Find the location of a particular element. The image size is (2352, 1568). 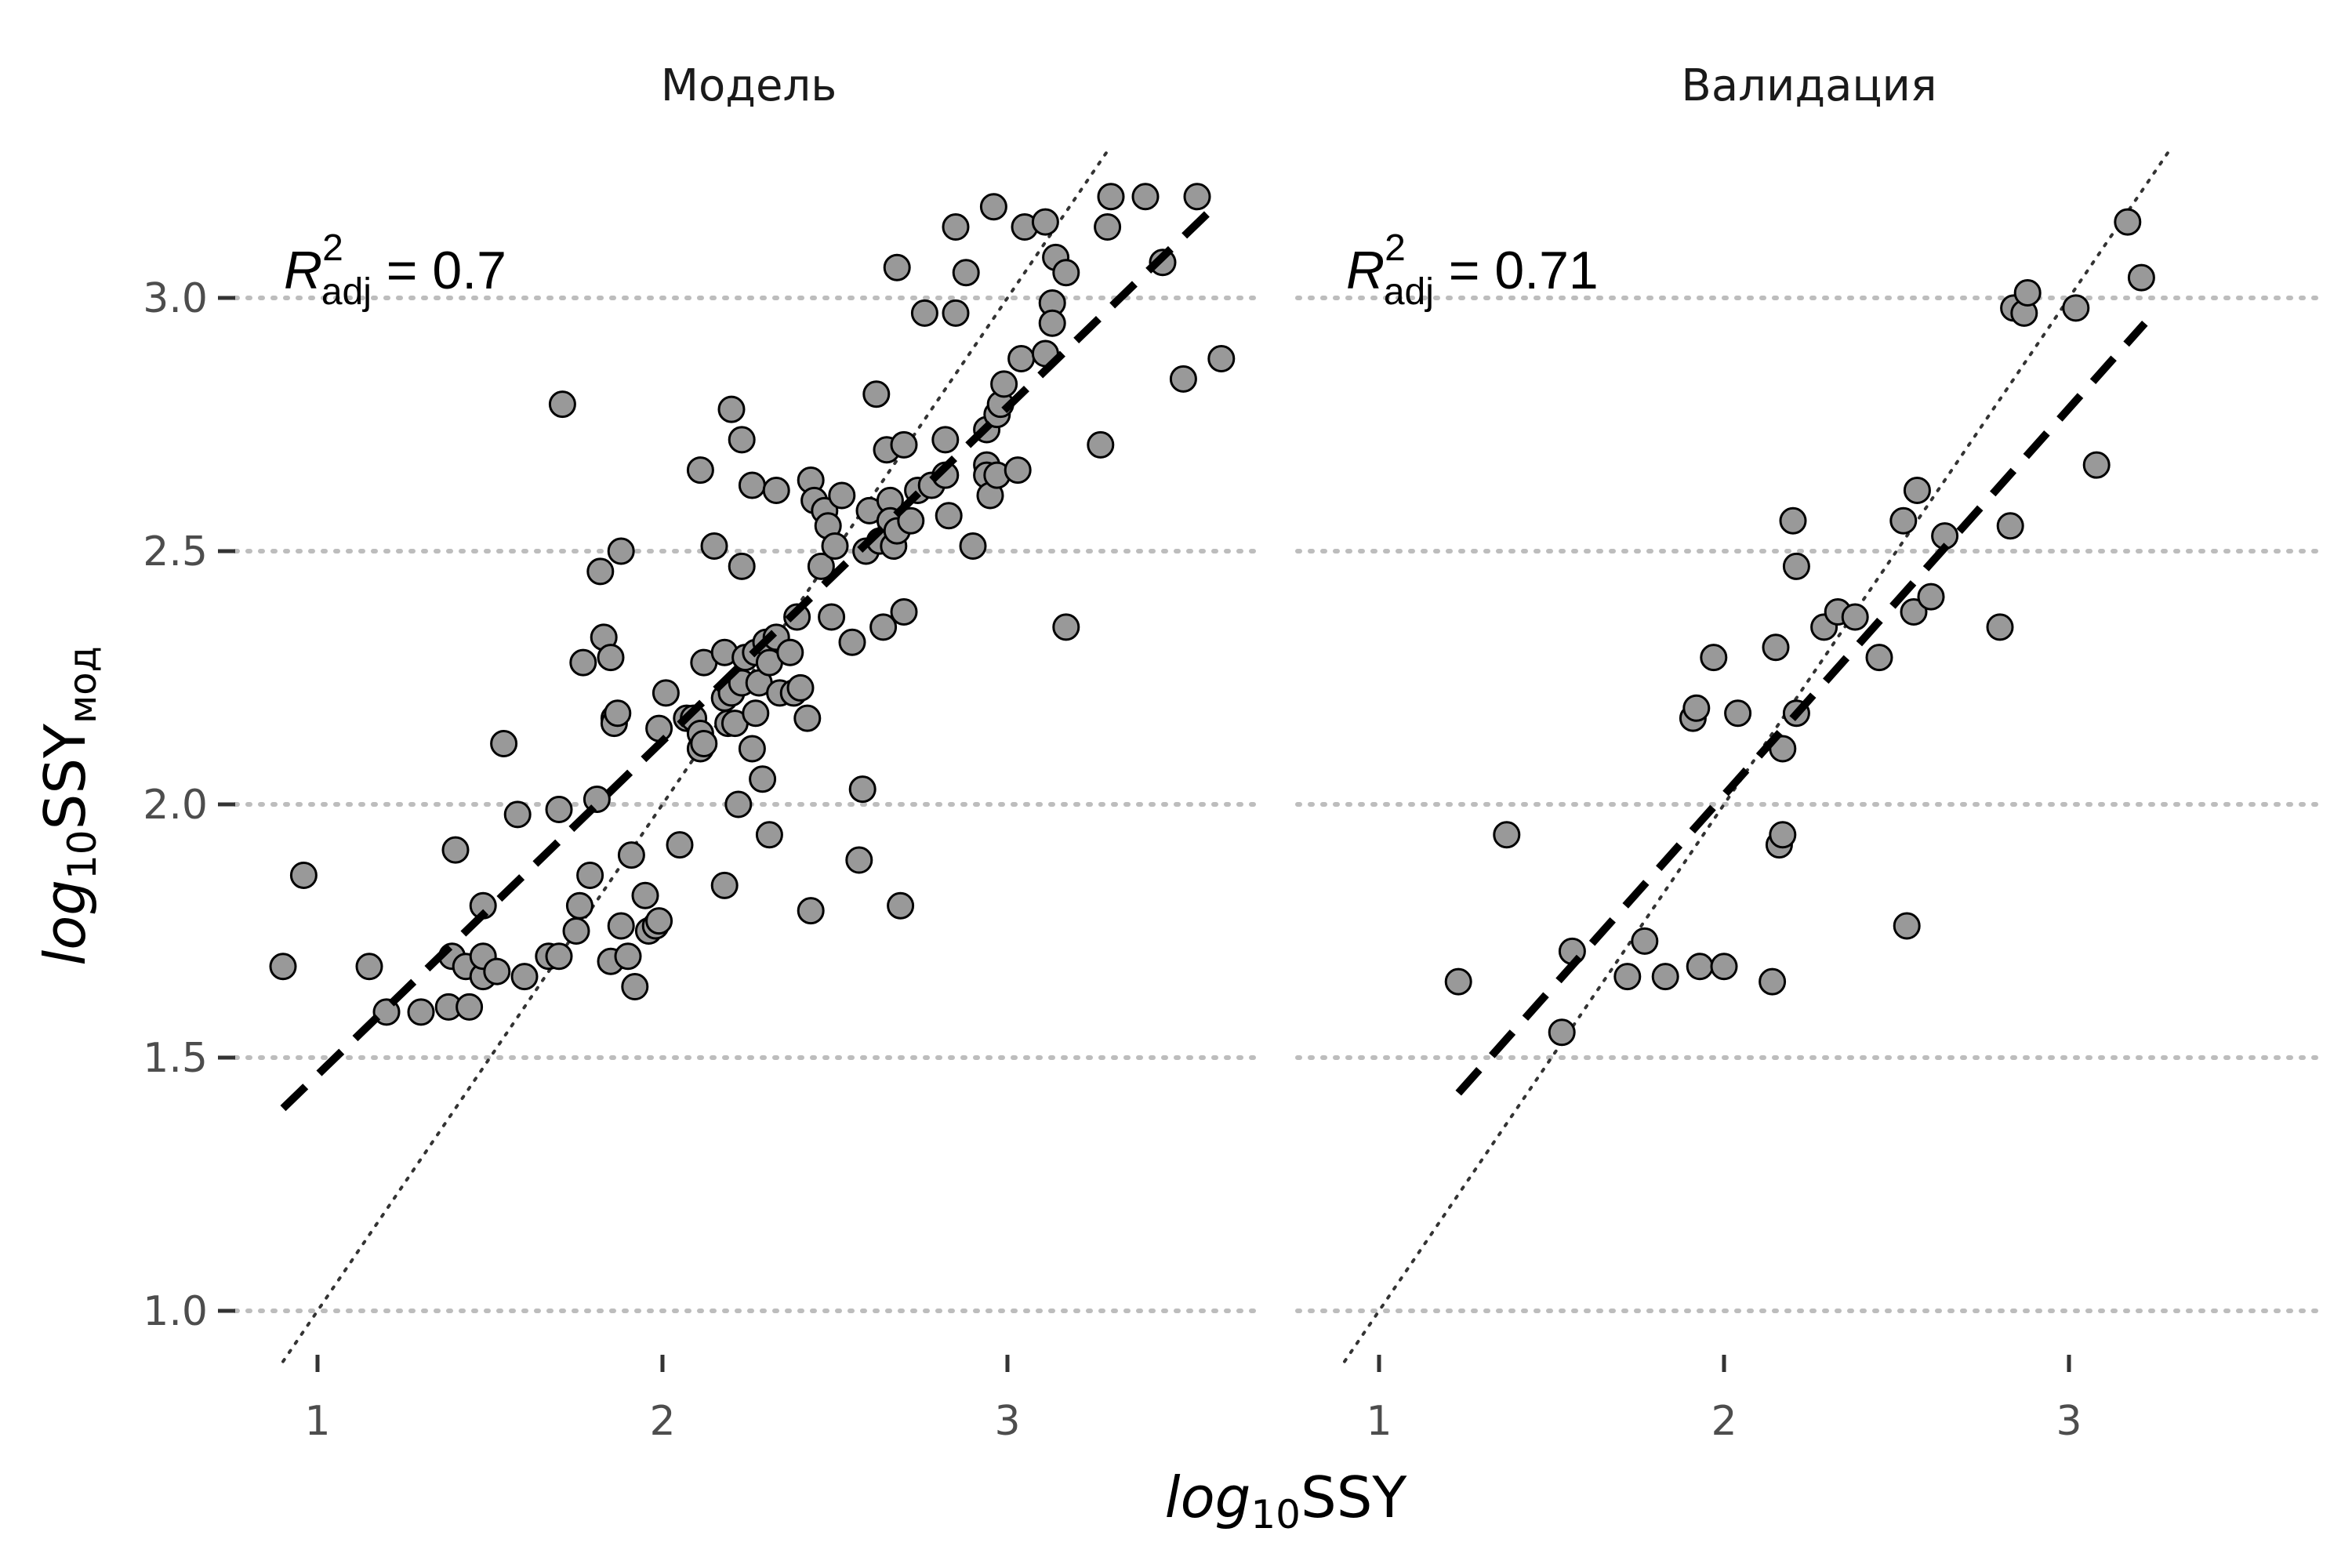

facet-title: Валидация is located at coordinates (1809, 85).